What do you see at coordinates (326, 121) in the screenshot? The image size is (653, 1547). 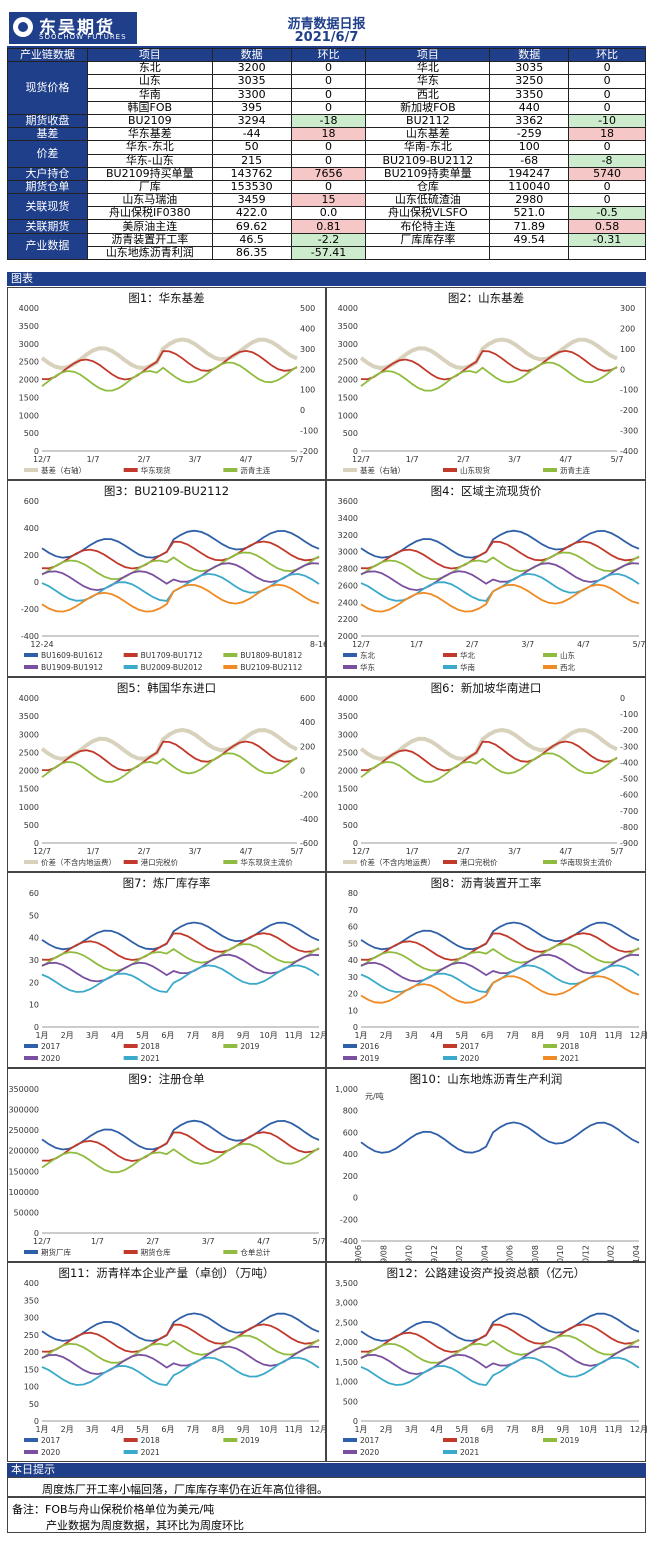 I see `table-row: 期货收盘 BU2109 3294 -18 BU2112 3362 -10` at bounding box center [326, 121].